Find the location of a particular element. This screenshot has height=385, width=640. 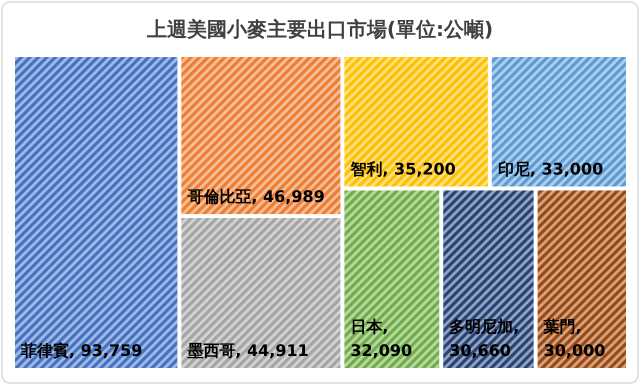

text: 上週美國小麥主要出口市場(單位:公噸) is located at coordinates (320, 29).